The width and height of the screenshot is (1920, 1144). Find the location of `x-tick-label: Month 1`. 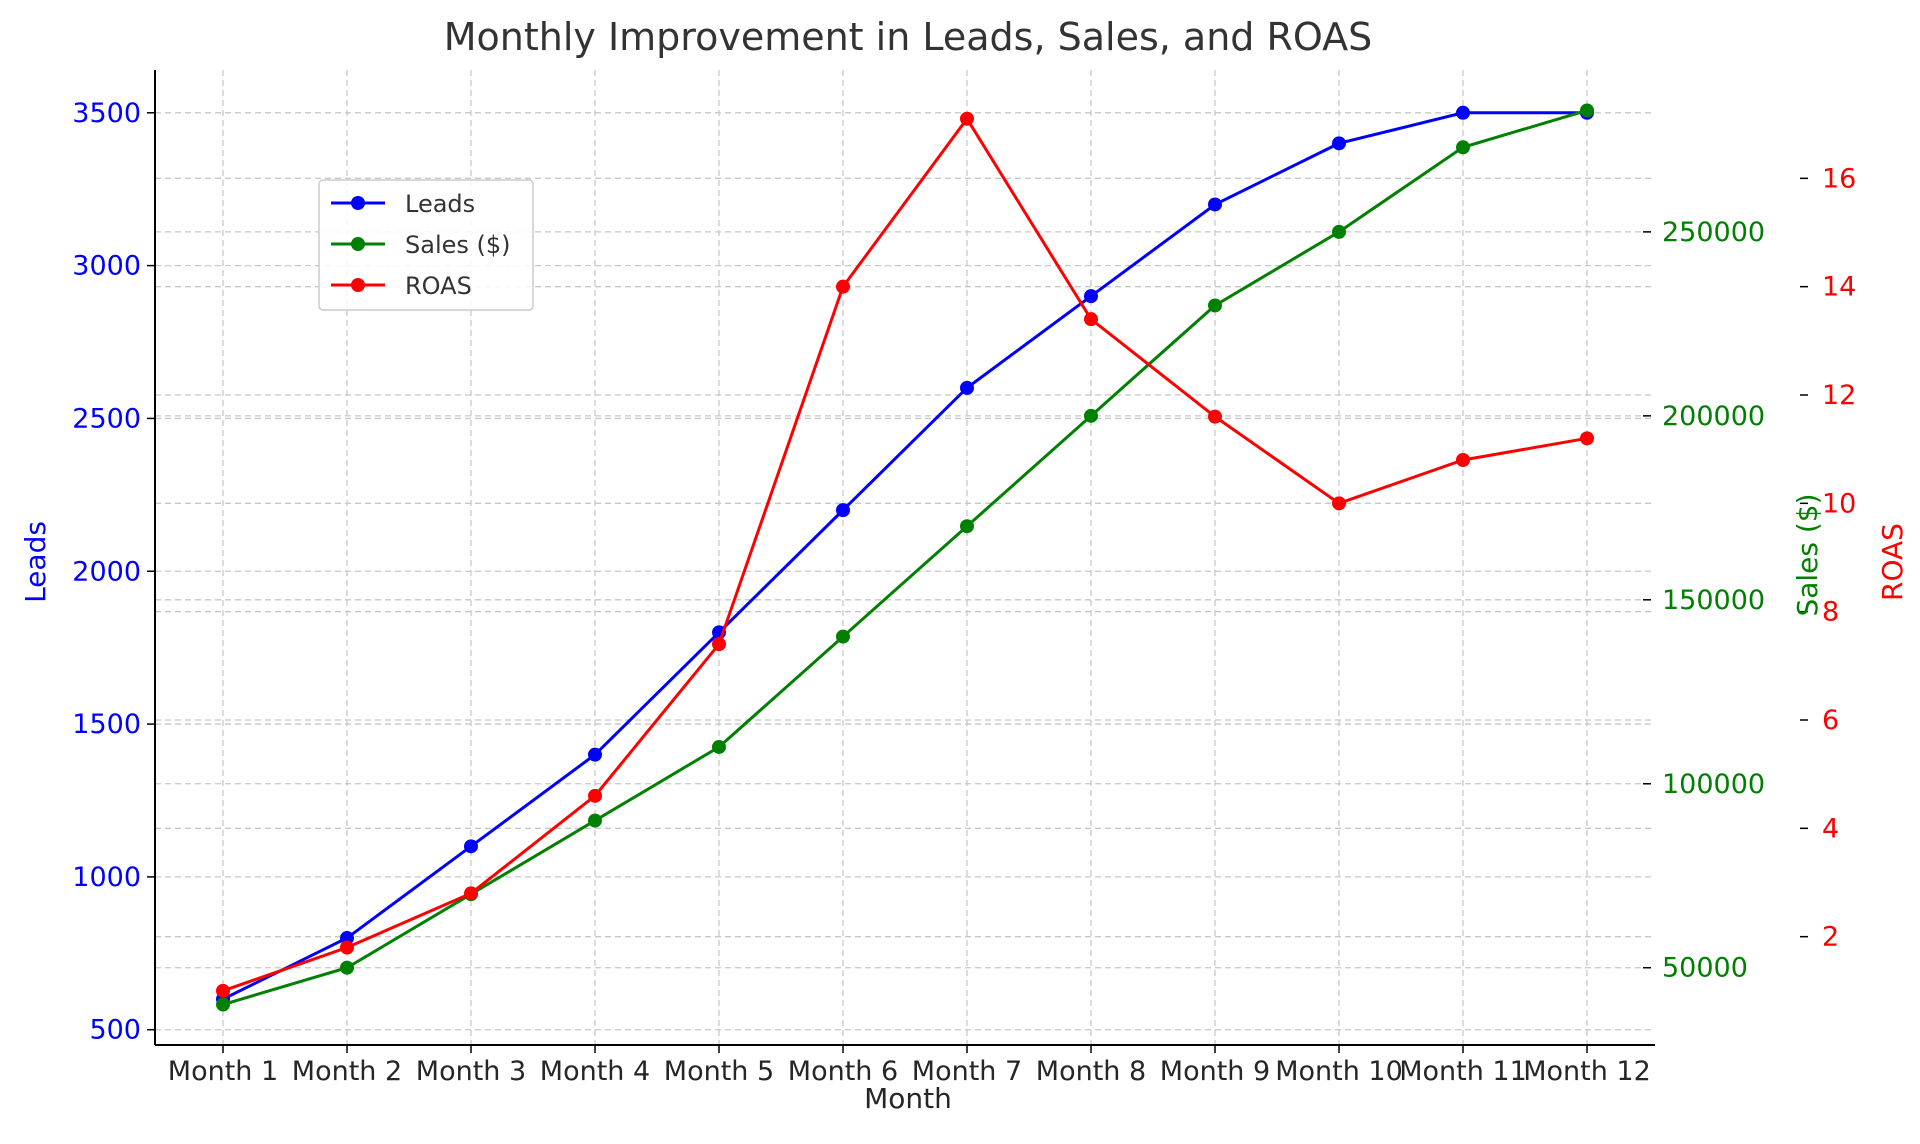

x-tick-label: Month 1 is located at coordinates (223, 1071).